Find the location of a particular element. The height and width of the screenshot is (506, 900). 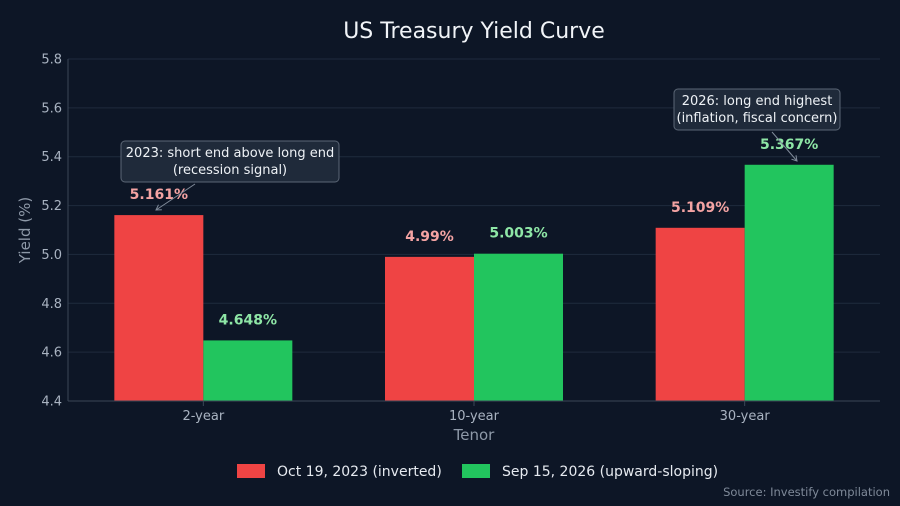

data-label: 5.161% is located at coordinates (159, 195).